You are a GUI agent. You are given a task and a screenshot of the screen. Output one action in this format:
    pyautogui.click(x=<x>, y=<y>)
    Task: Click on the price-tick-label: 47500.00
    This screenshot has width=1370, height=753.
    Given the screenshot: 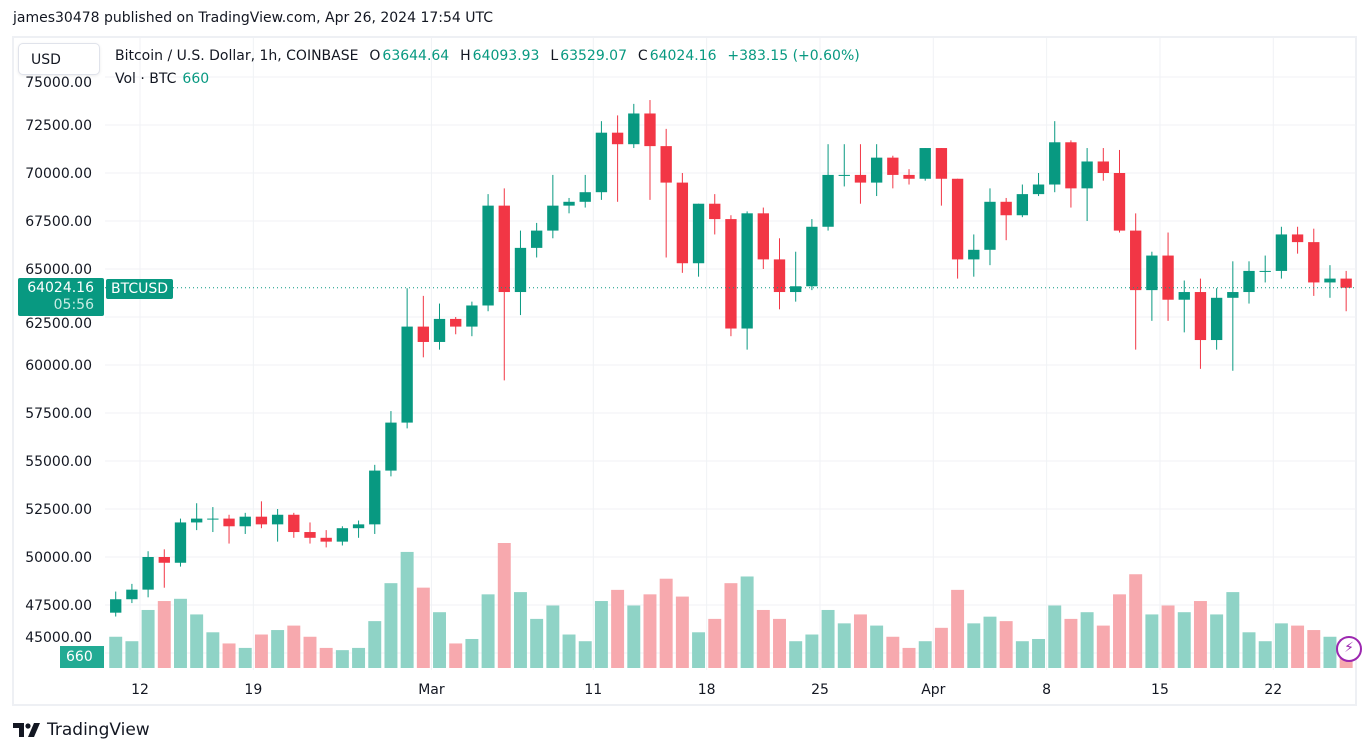 What is the action you would take?
    pyautogui.click(x=58, y=606)
    